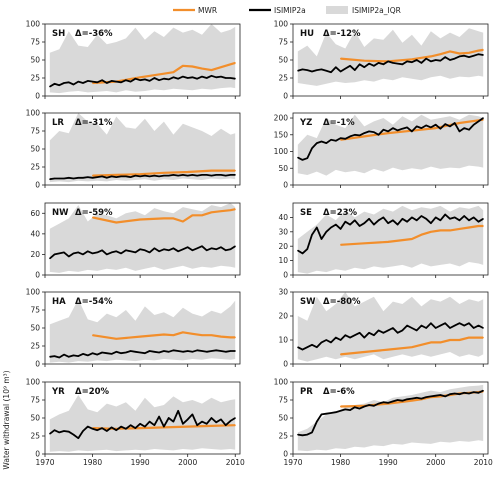  I want to click on axes-frame, so click(390, 328).